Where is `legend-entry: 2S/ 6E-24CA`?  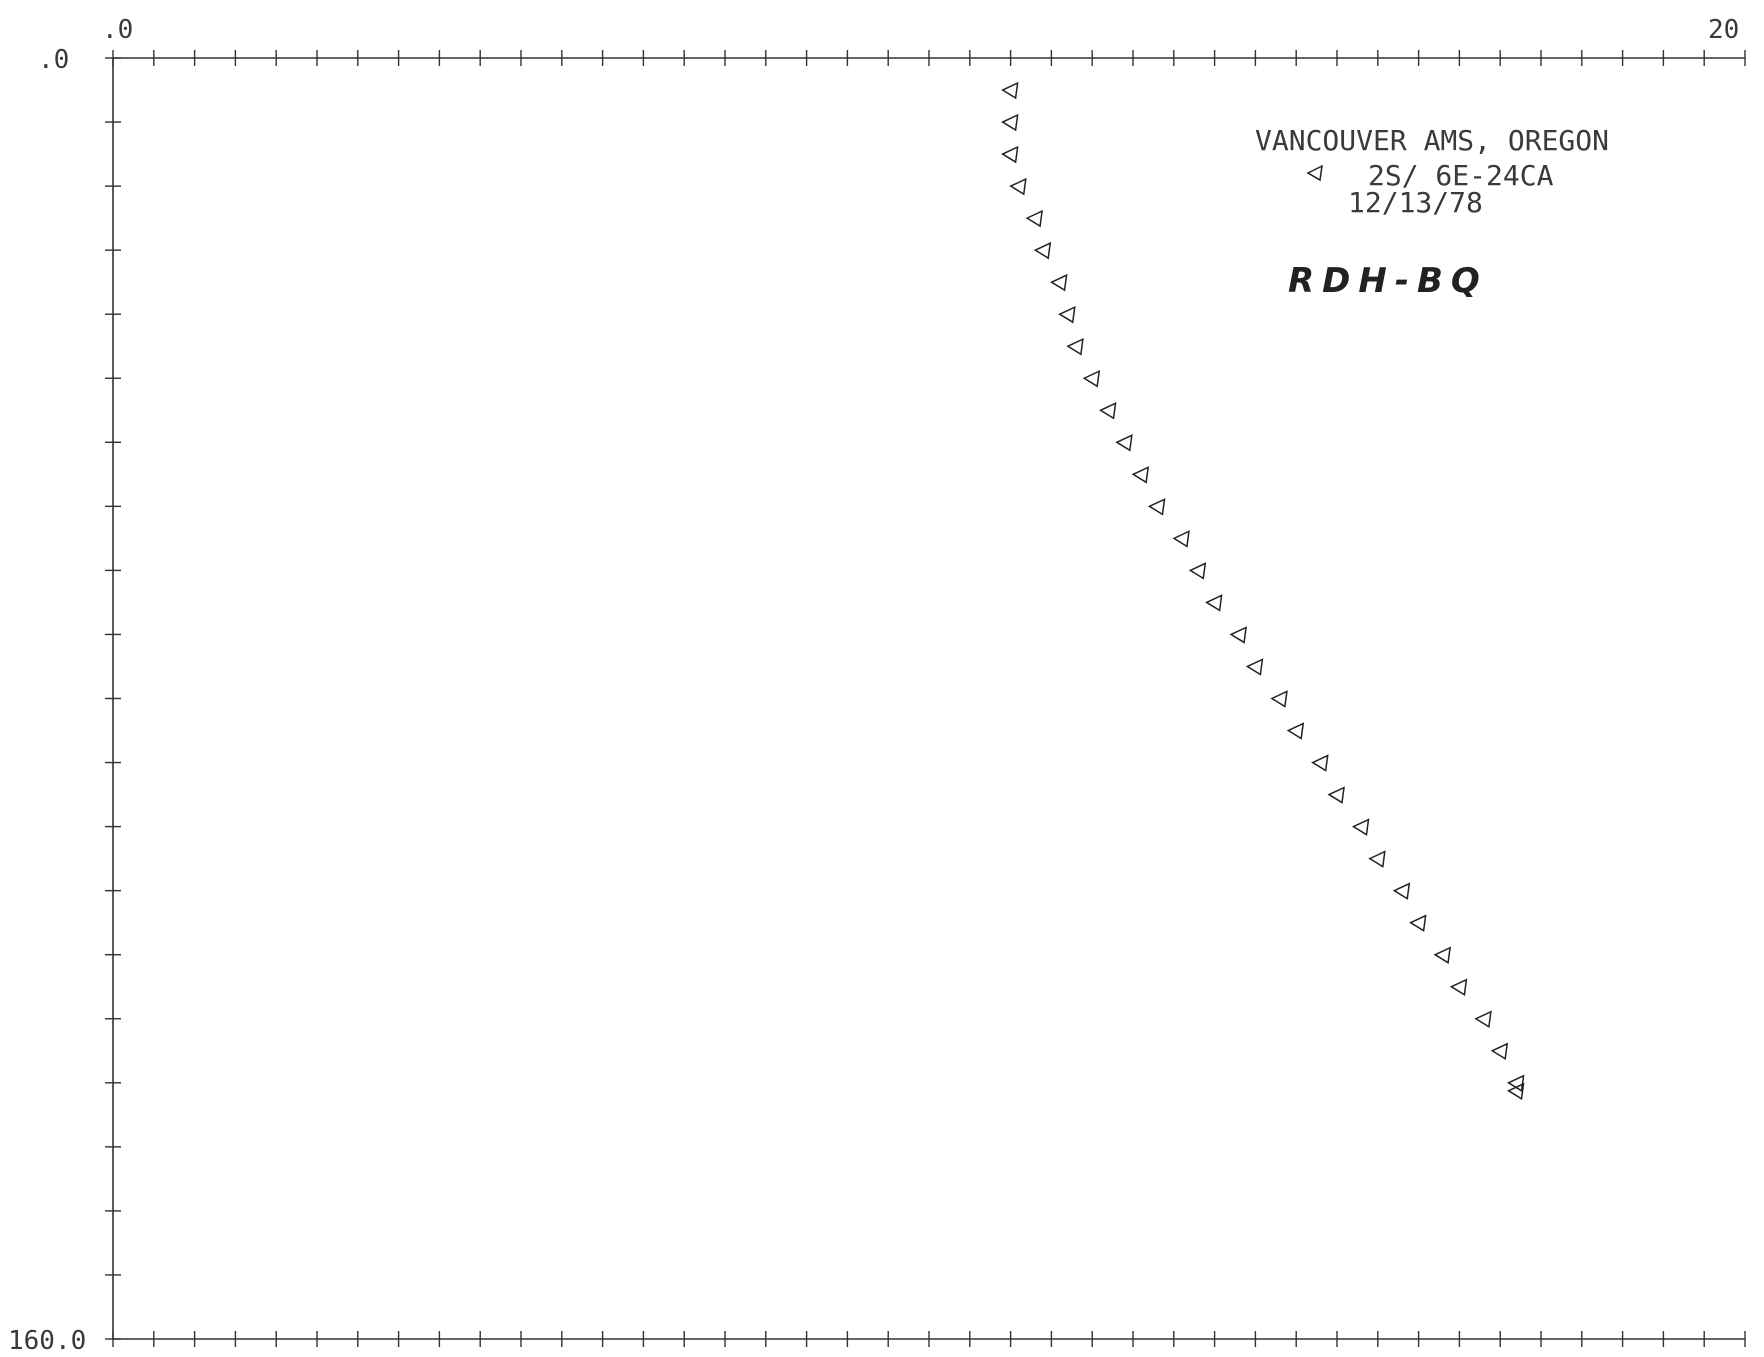 legend-entry: 2S/ 6E-24CA is located at coordinates (1430, 175).